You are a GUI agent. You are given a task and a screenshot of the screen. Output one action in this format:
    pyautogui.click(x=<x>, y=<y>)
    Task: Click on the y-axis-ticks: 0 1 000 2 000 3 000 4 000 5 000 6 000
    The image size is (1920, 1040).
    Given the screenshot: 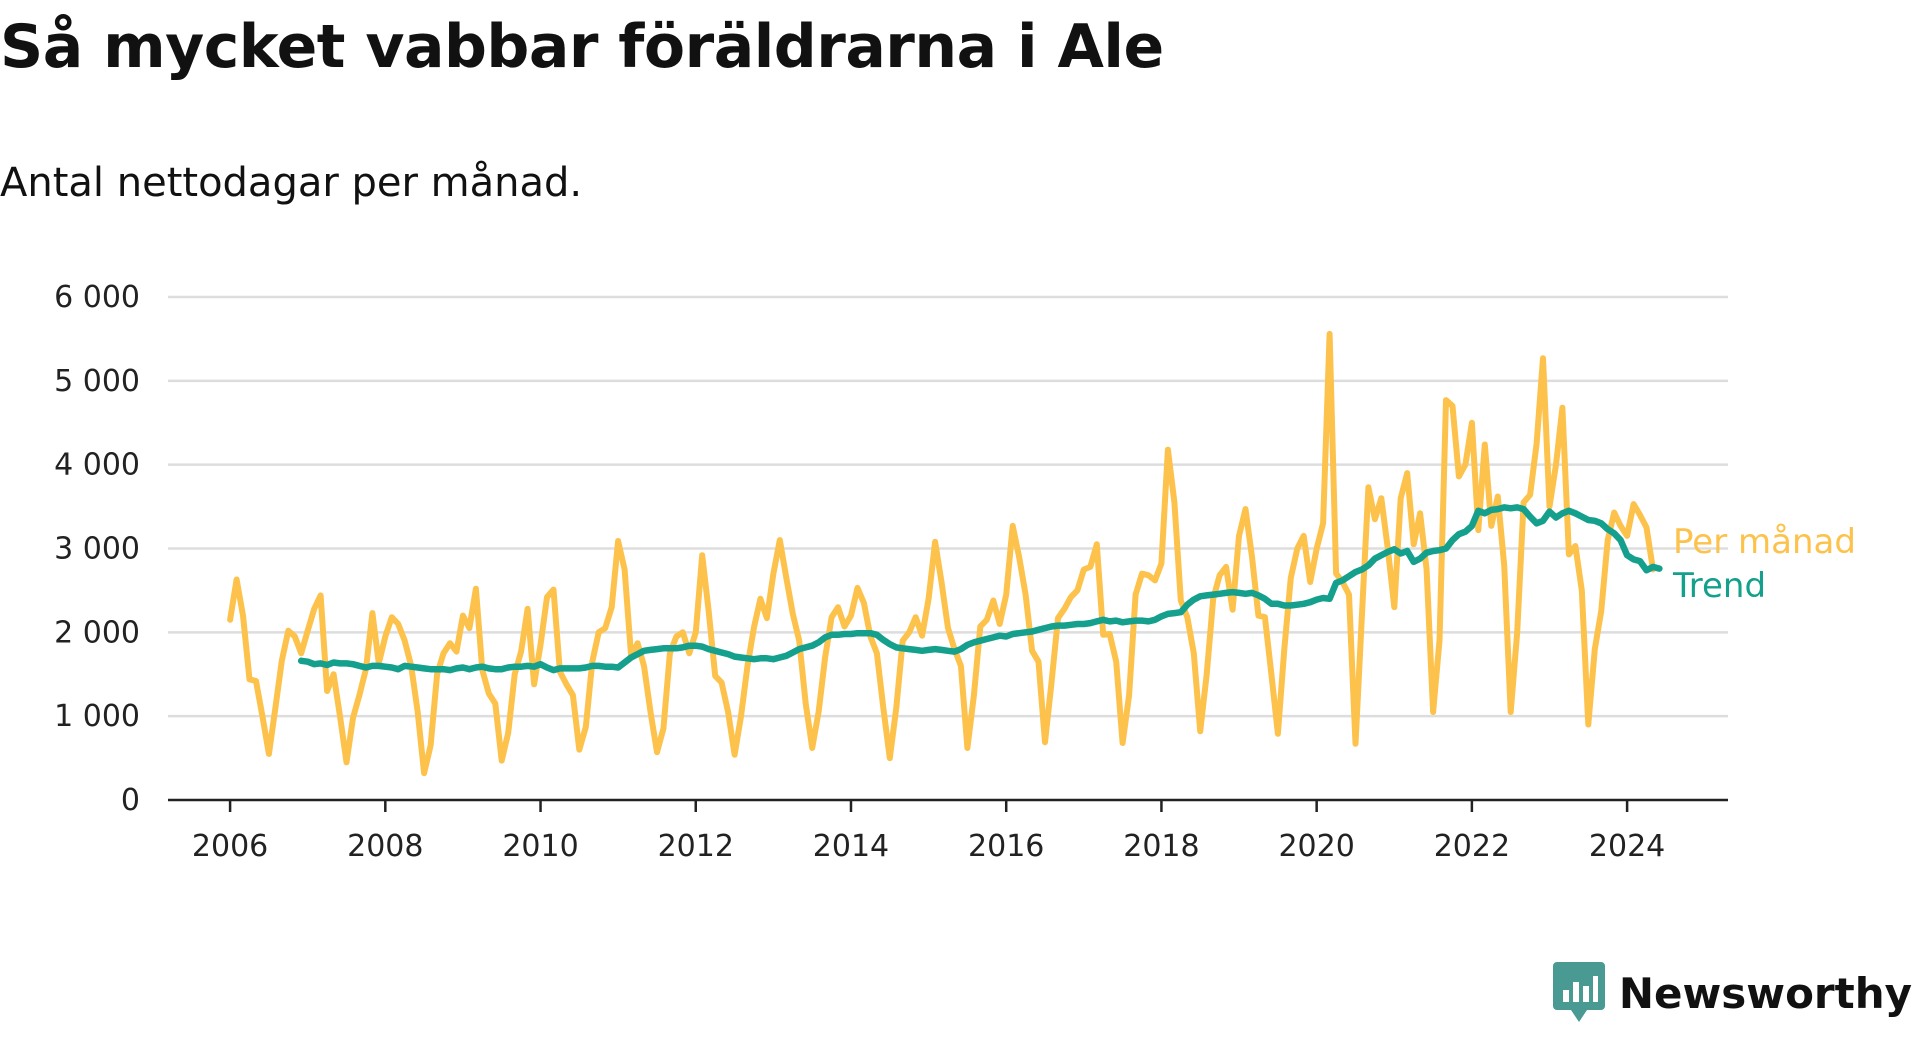 What is the action you would take?
    pyautogui.click(x=97, y=549)
    